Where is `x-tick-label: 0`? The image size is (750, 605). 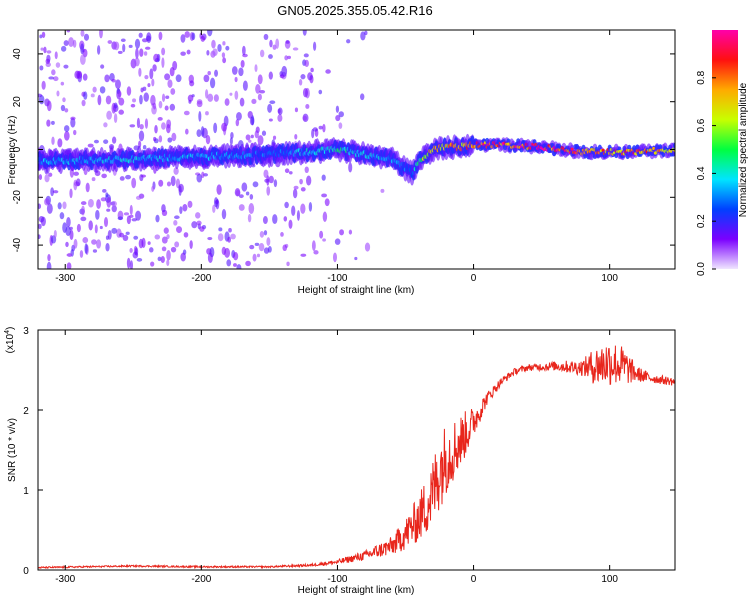 x-tick-label: 0 is located at coordinates (474, 579).